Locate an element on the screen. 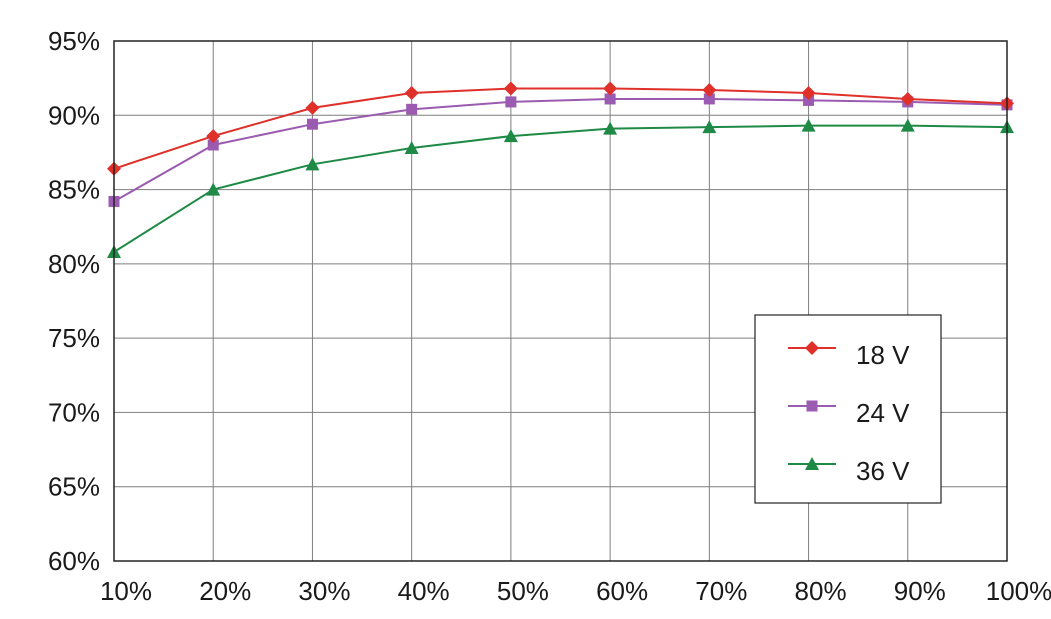 This screenshot has height=619, width=1051. series-18v is located at coordinates (560, 128).